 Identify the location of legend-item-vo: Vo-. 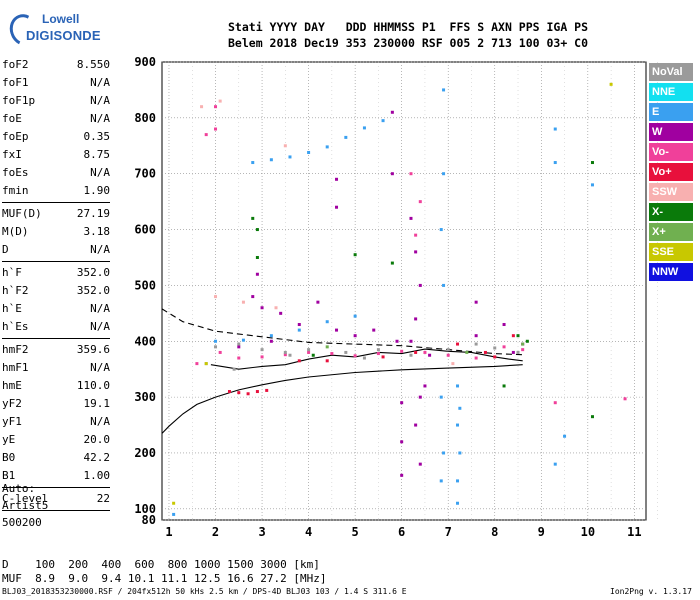
(671, 152).